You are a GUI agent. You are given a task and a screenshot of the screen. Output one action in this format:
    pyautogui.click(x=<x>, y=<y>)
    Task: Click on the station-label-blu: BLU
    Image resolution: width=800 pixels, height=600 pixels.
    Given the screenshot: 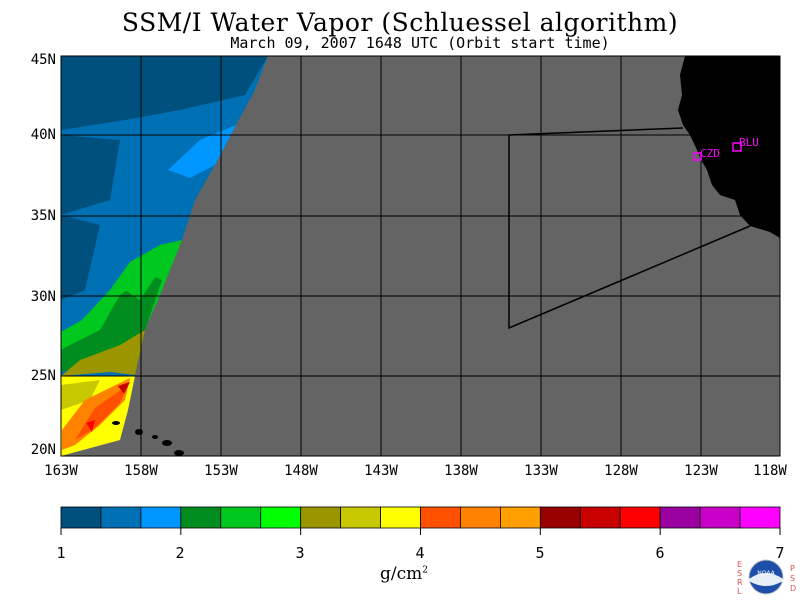 What is the action you would take?
    pyautogui.click(x=749, y=142)
    